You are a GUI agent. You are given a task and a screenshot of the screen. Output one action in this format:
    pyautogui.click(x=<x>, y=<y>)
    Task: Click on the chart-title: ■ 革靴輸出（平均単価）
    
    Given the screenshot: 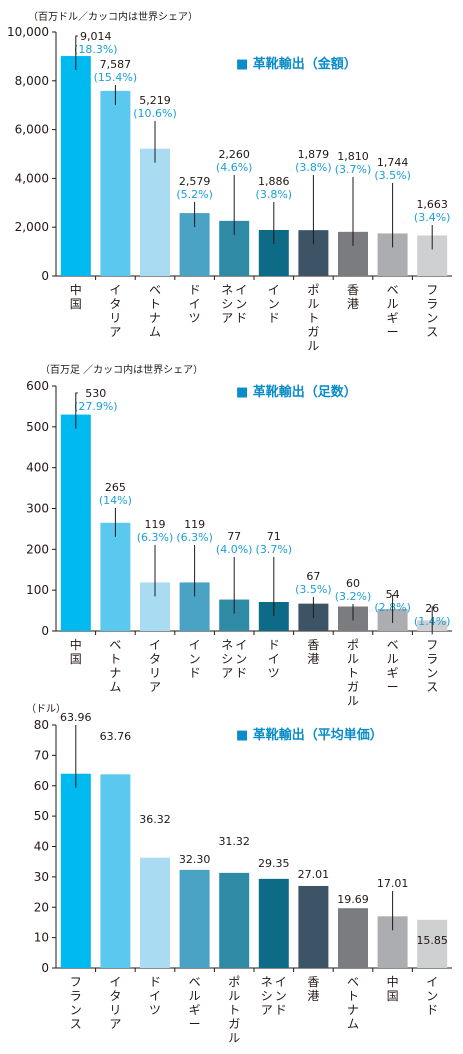 What is the action you would take?
    pyautogui.click(x=309, y=735)
    